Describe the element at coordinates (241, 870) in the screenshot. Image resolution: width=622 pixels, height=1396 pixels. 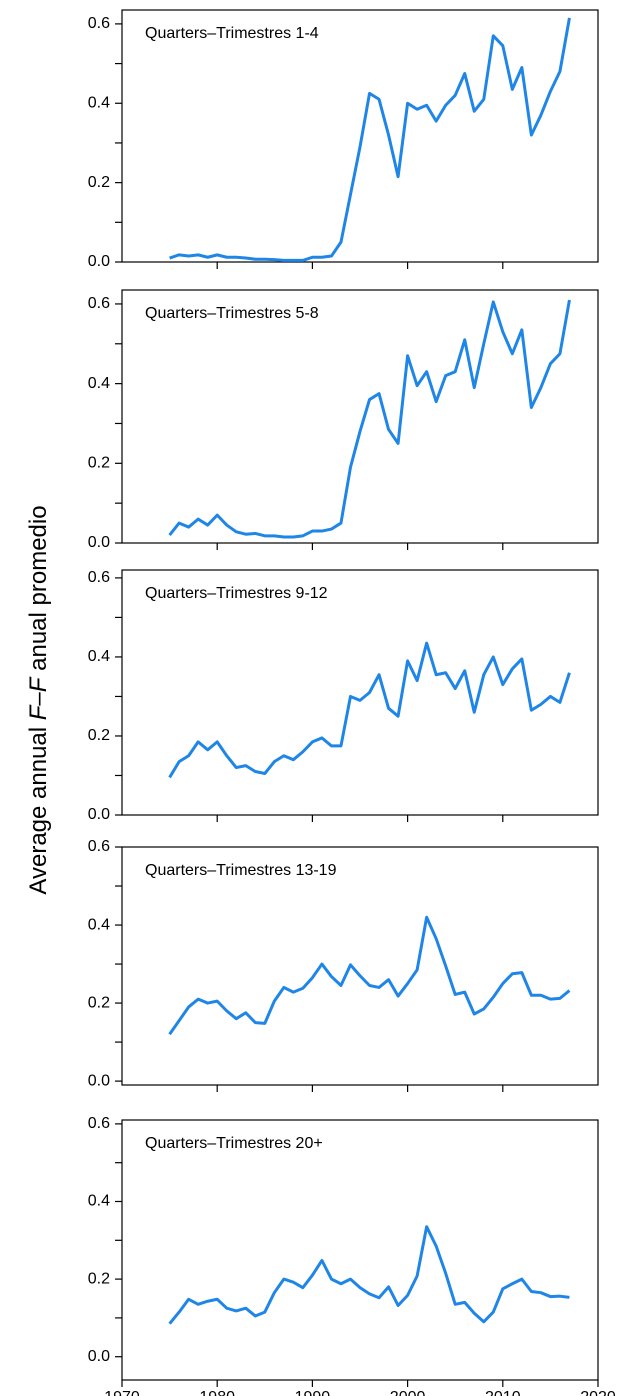
I see `panel-title: Quarters–Trimestres 13-19` at that location.